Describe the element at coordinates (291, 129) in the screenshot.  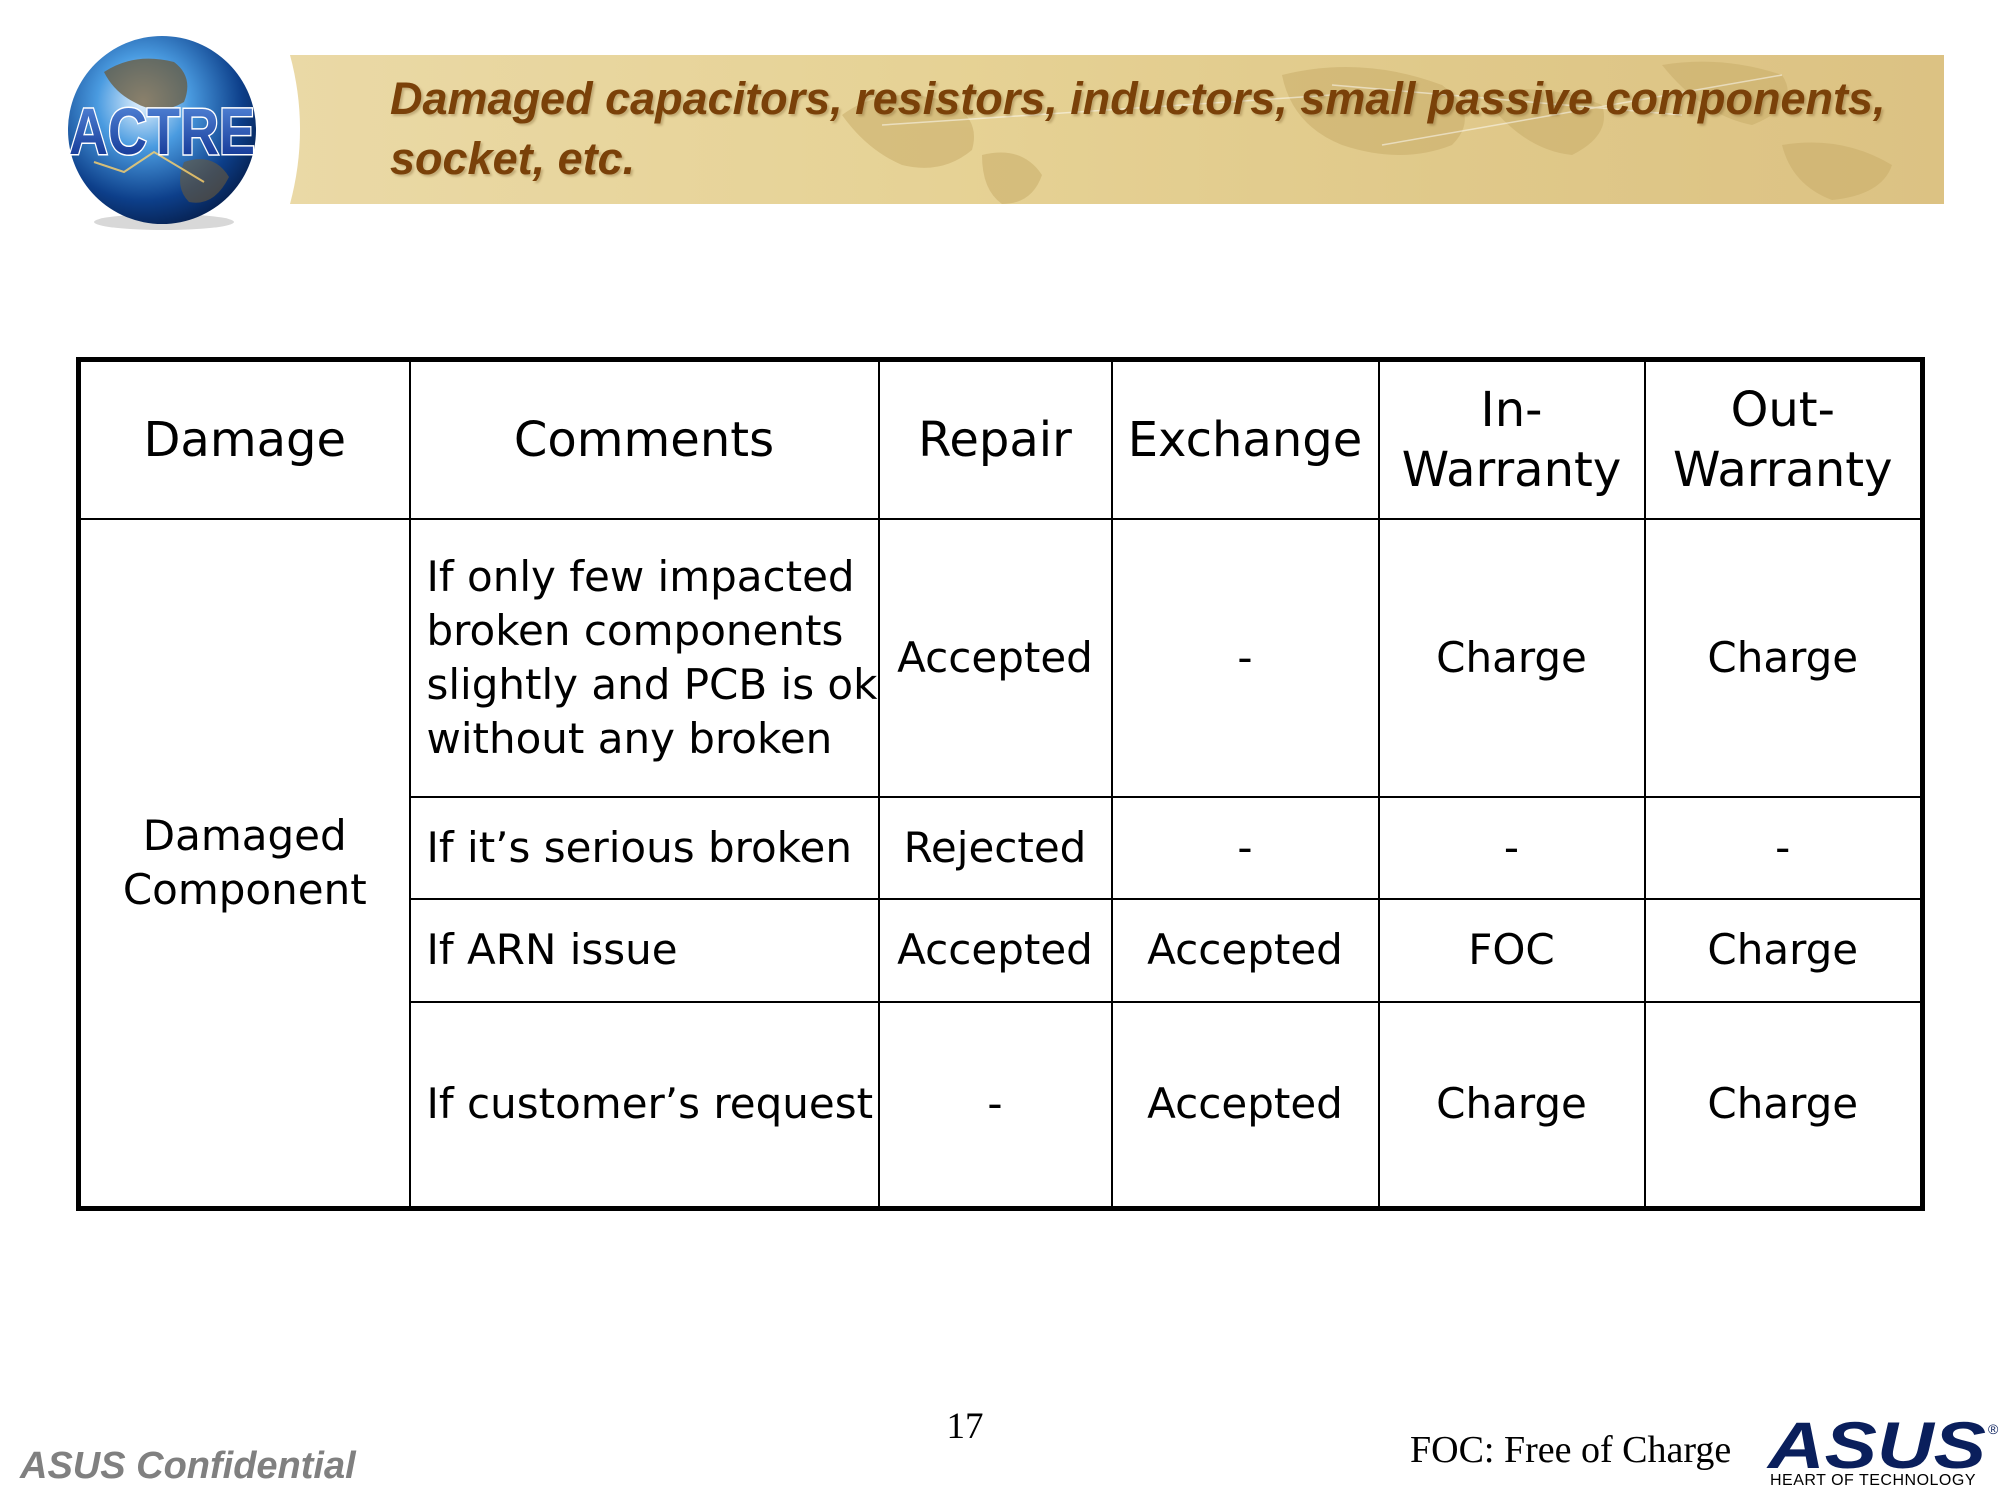
I see `banner-left-curve` at that location.